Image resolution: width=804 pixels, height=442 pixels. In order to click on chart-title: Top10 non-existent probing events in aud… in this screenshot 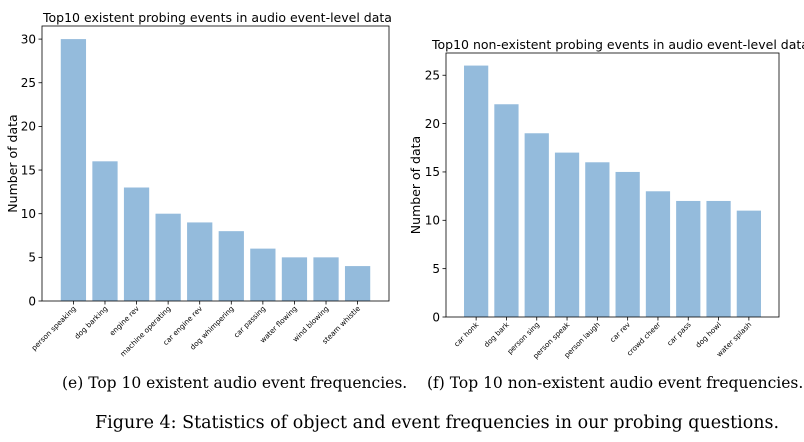, I will do `click(617, 44)`.